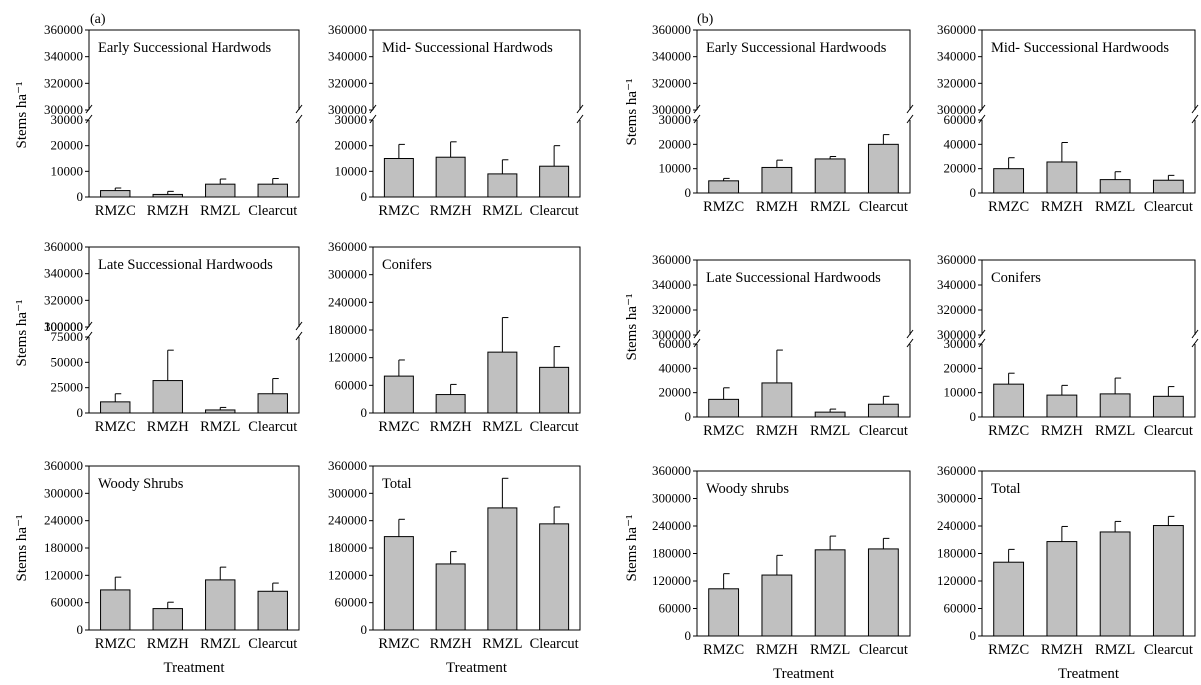 This screenshot has height=685, width=1201. What do you see at coordinates (67, 387) in the screenshot?
I see `y-tick-label: 25000` at bounding box center [67, 387].